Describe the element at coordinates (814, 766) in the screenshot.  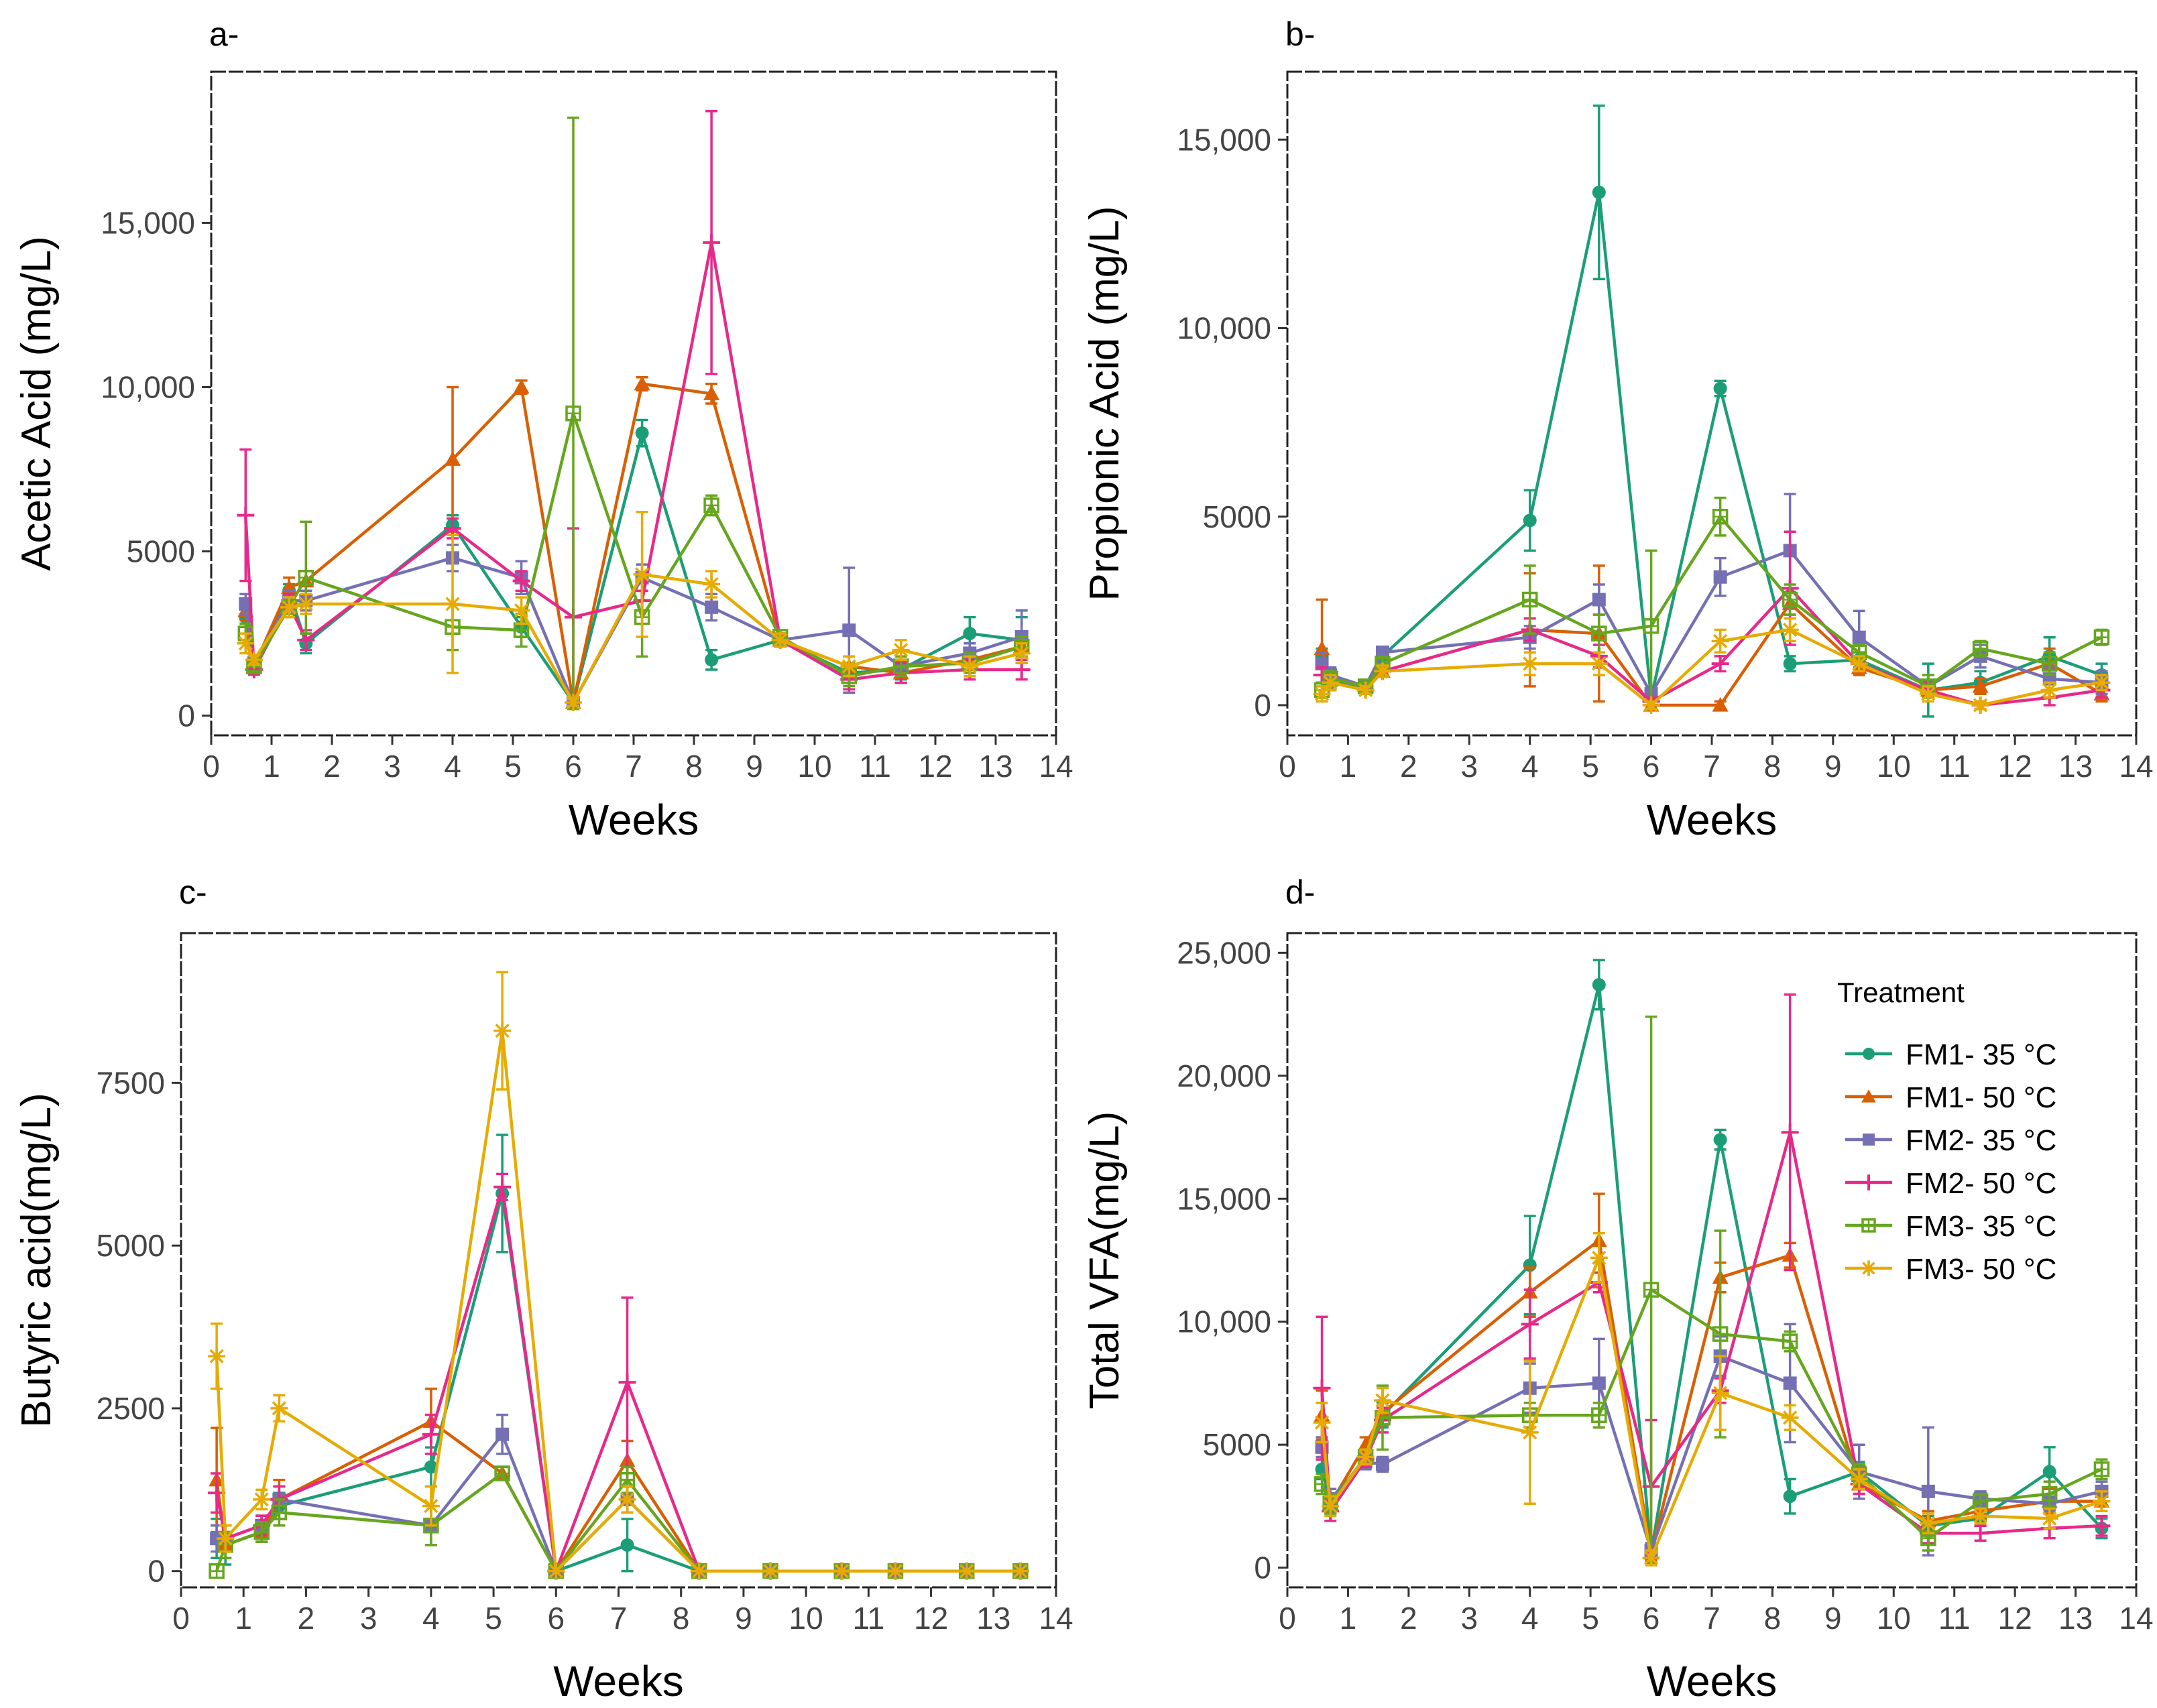
I see `x-tick-label: 10` at that location.